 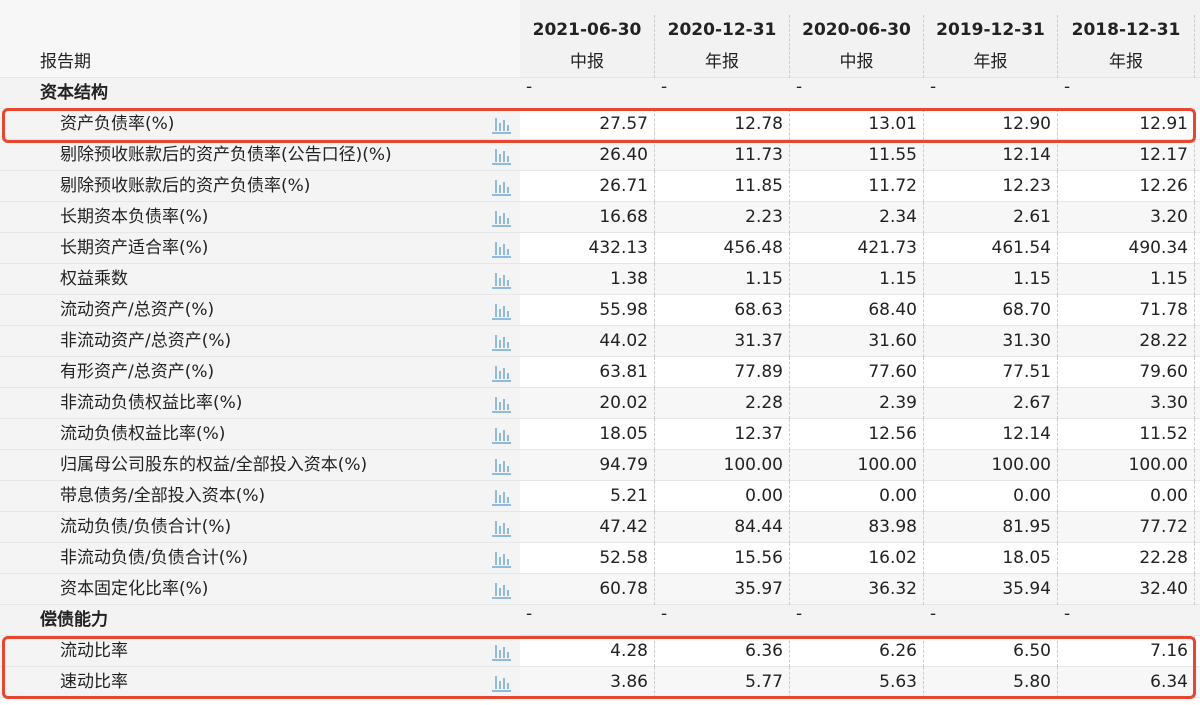 I want to click on value-cell: 22.28, so click(x=1126, y=558).